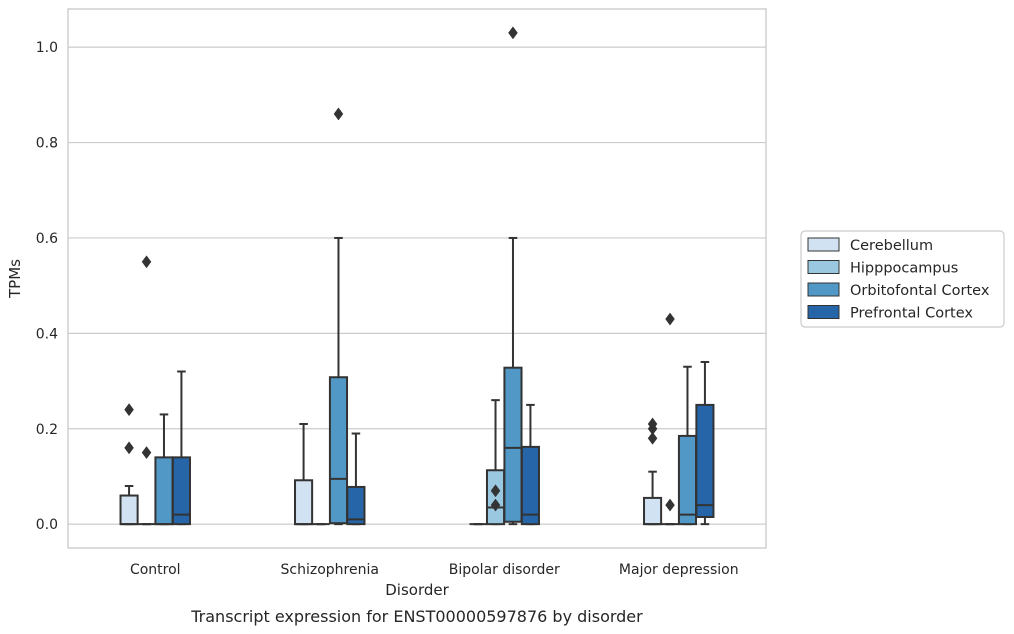  What do you see at coordinates (15, 279) in the screenshot?
I see `y-axis-label: TPMs` at bounding box center [15, 279].